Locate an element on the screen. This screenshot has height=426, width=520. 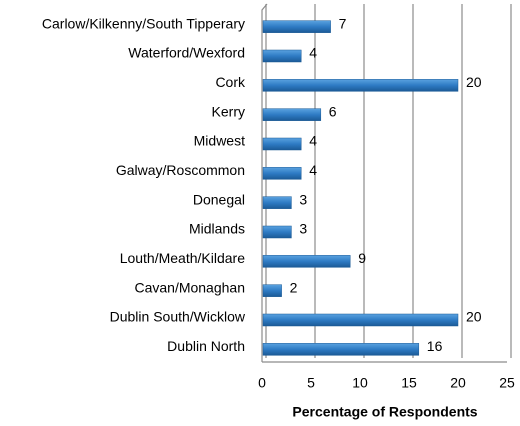
x-tick-label: 0 is located at coordinates (262, 383).